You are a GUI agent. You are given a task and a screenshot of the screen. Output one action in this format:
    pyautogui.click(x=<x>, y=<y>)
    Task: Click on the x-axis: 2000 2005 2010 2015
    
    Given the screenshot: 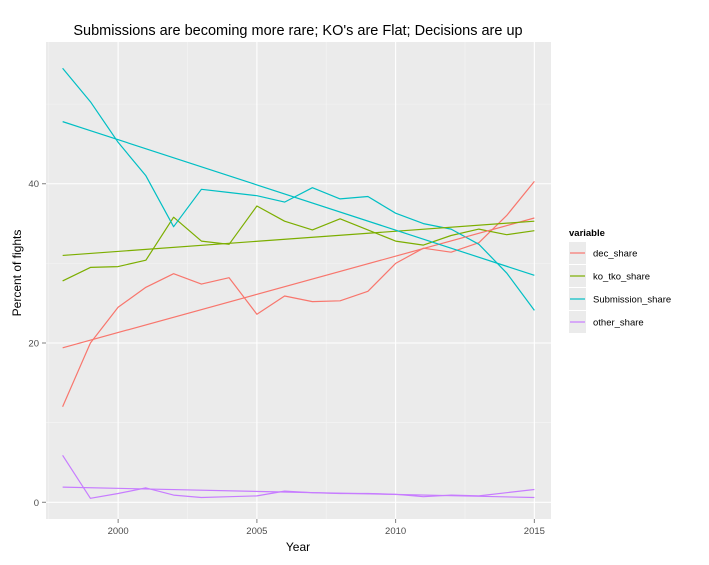 What is the action you would take?
    pyautogui.click(x=326, y=528)
    